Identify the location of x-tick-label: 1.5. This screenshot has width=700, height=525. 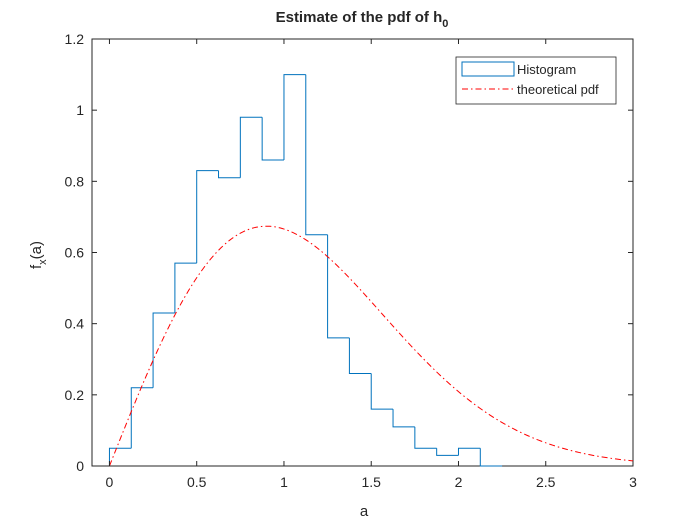
(371, 482).